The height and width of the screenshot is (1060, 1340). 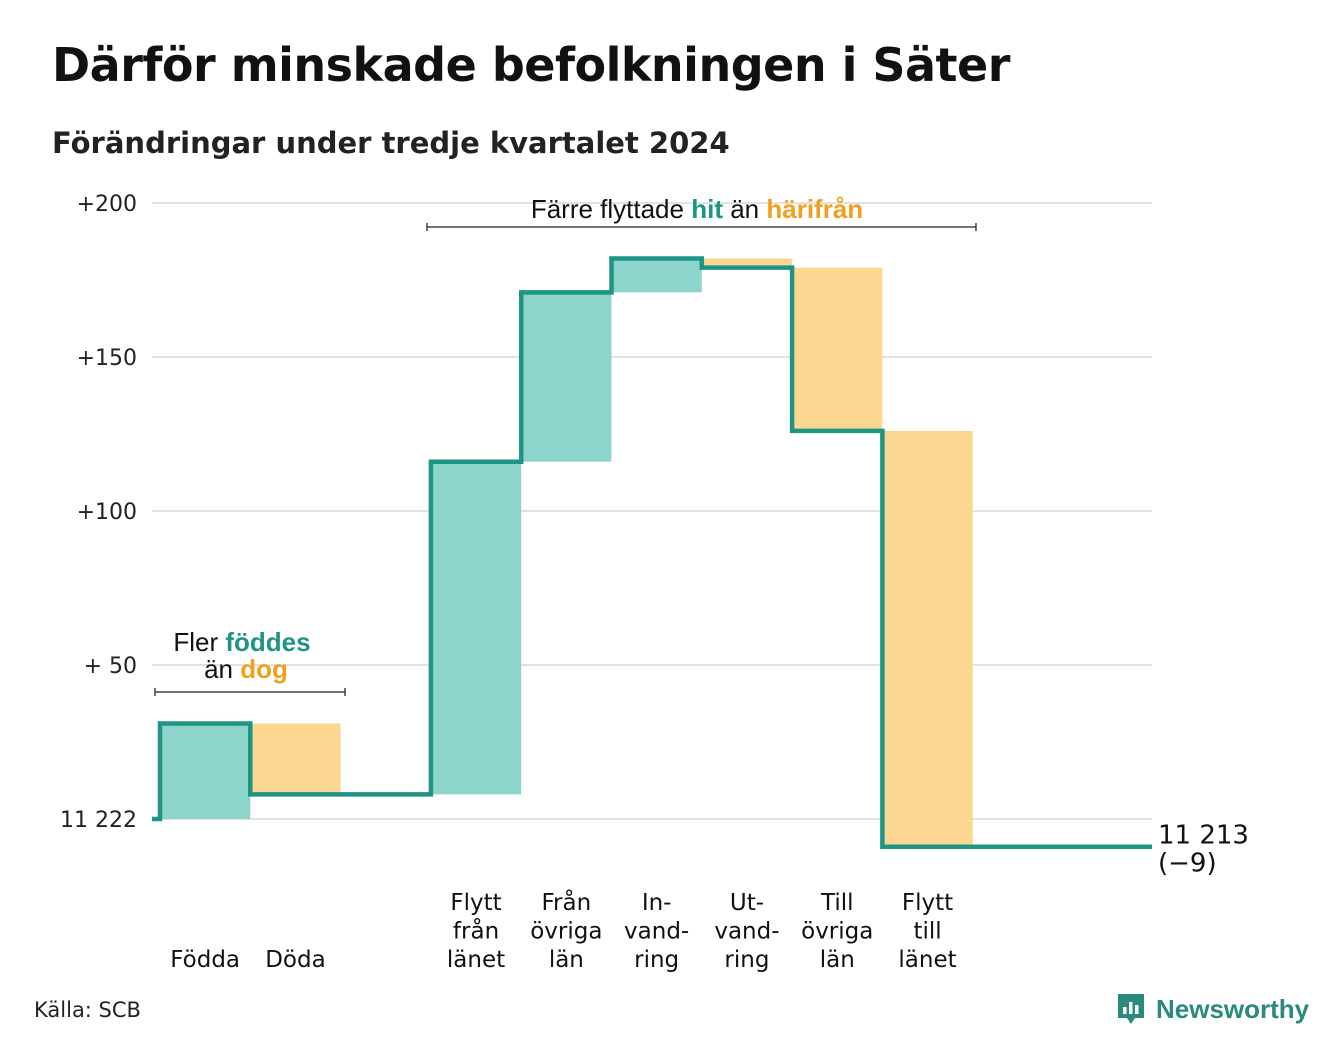 What do you see at coordinates (295, 960) in the screenshot?
I see `category-label: Döda` at bounding box center [295, 960].